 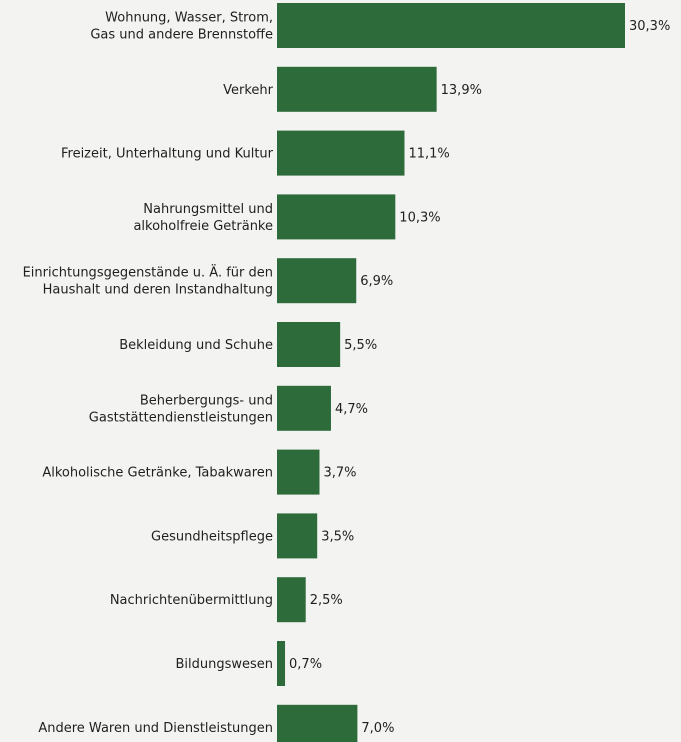 What do you see at coordinates (419, 217) in the screenshot?
I see `value-label-3: 10,3%` at bounding box center [419, 217].